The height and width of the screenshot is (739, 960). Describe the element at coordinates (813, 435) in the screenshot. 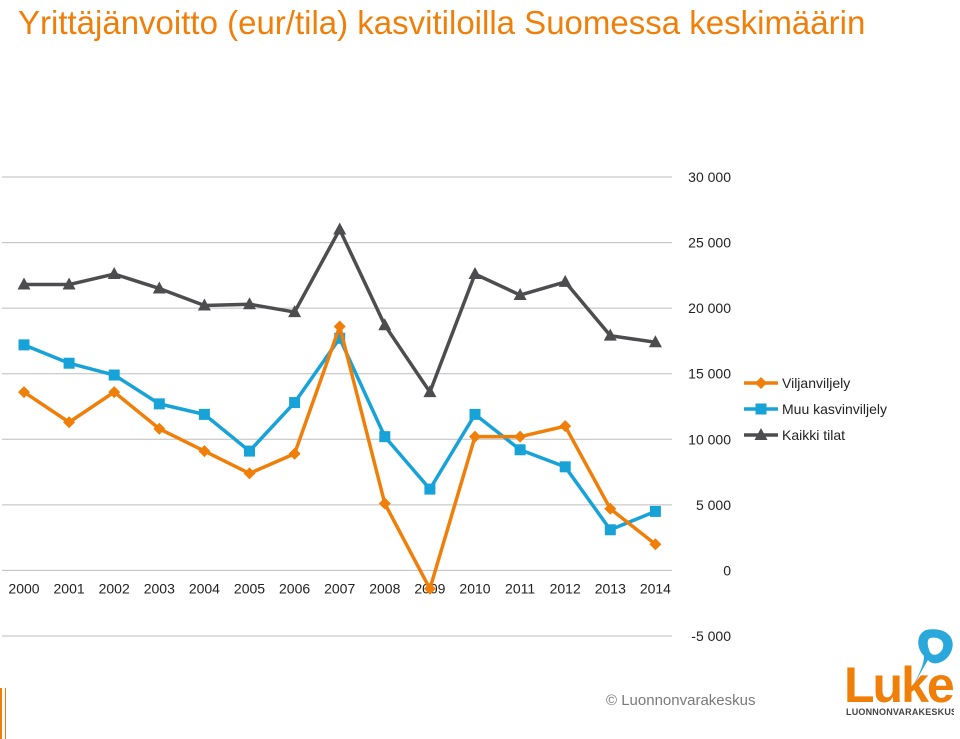

I see `legend-label: Kaikki tilat` at that location.